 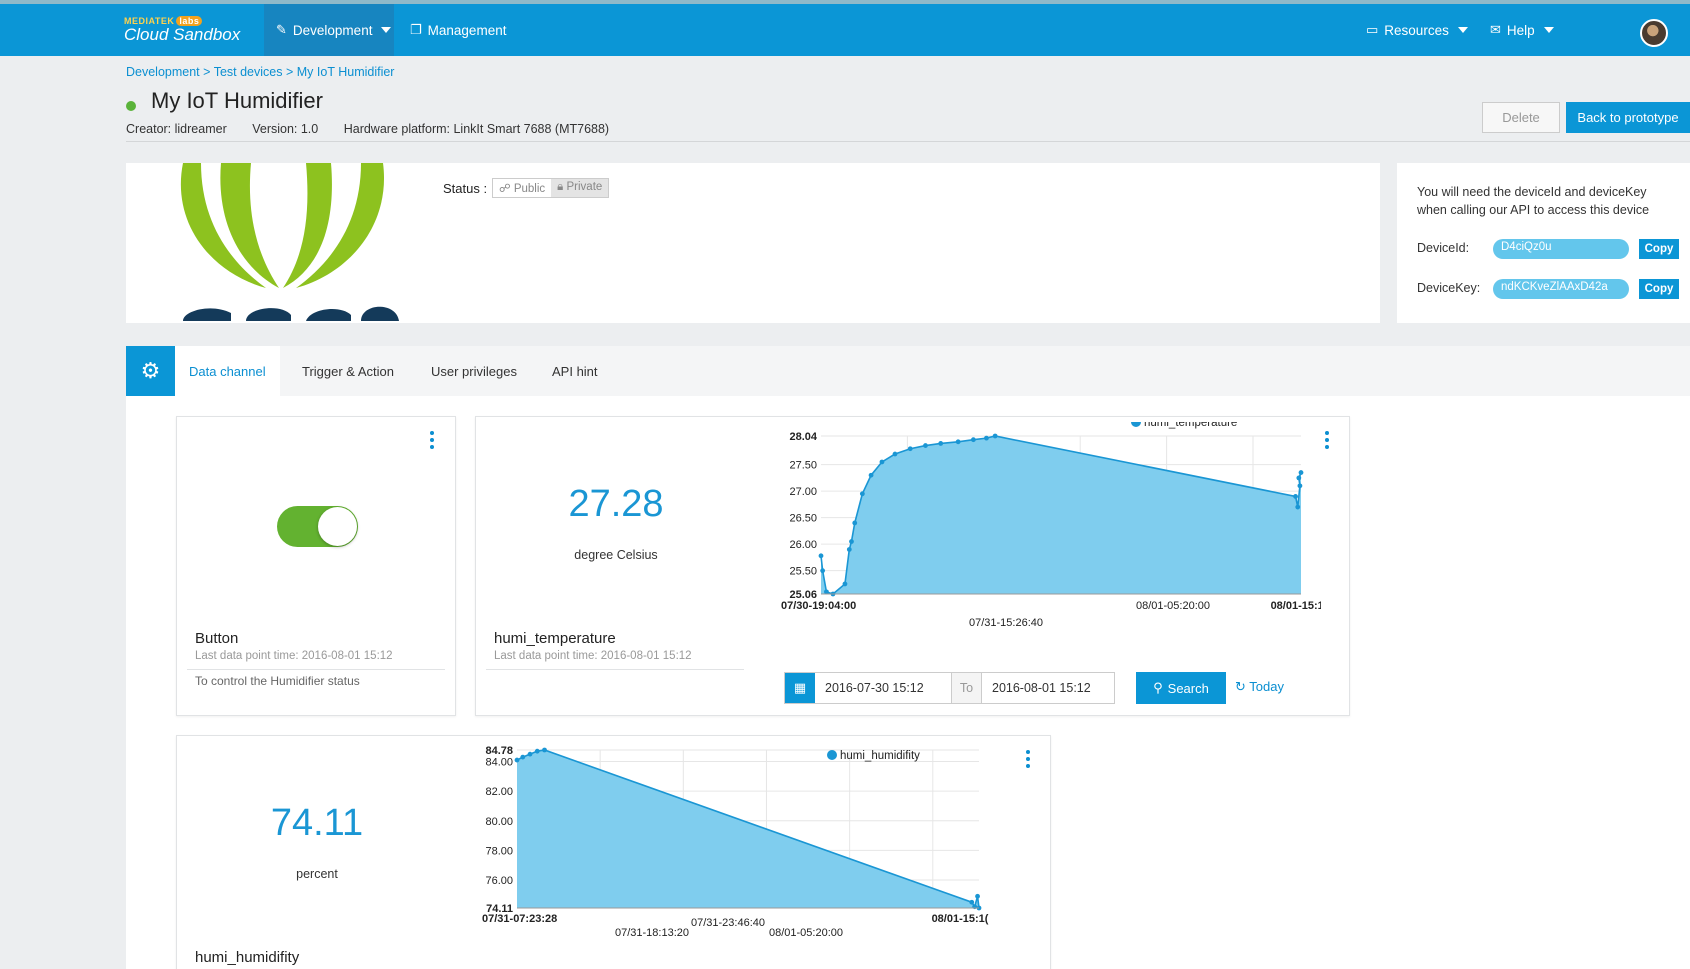 What do you see at coordinates (580, 188) in the screenshot?
I see `private-option: 🔒︎ Private` at bounding box center [580, 188].